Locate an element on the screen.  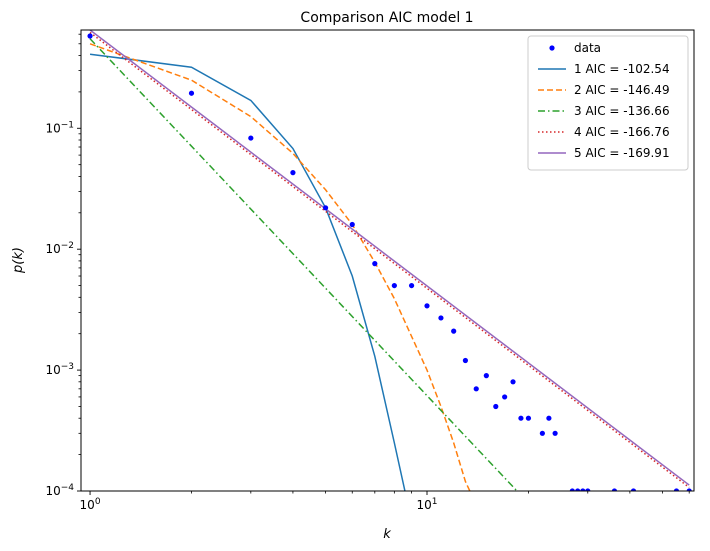
legend-label: data is located at coordinates (587, 48).